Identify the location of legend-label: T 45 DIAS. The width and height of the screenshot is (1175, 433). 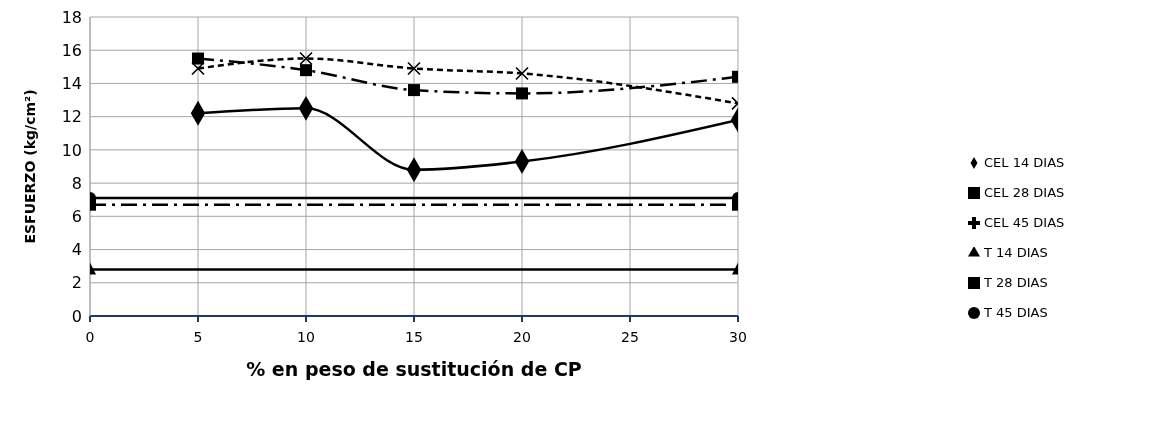
(1016, 312).